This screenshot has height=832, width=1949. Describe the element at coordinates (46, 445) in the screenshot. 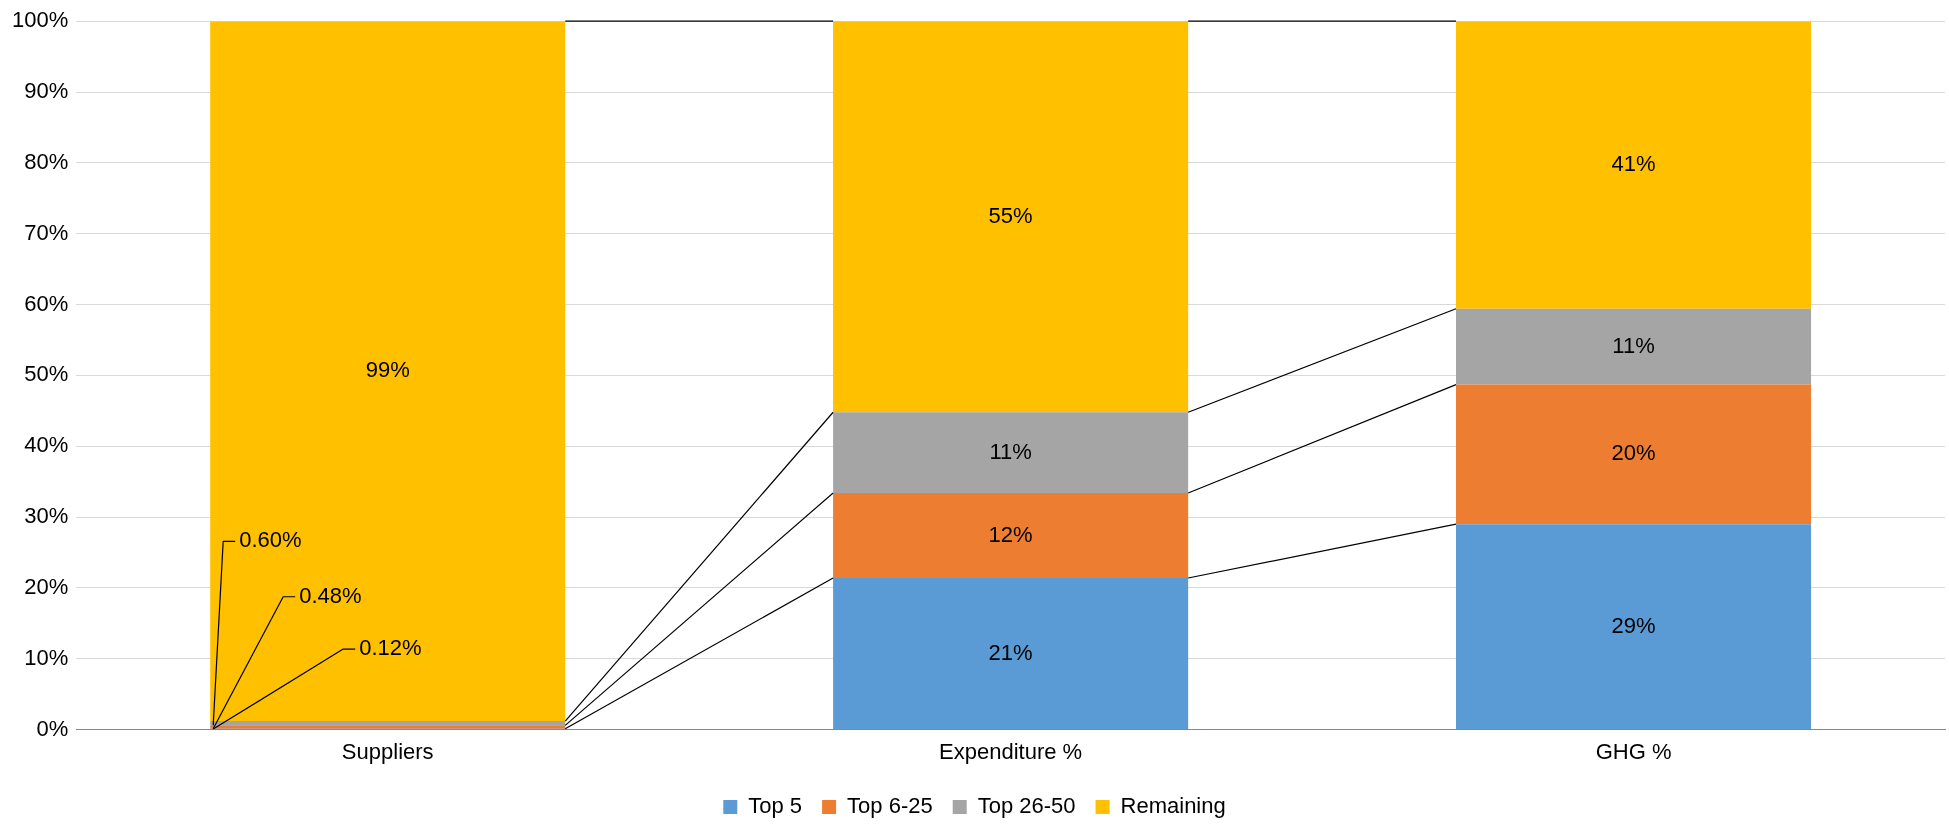

I see `y-tick-label: 40%` at that location.